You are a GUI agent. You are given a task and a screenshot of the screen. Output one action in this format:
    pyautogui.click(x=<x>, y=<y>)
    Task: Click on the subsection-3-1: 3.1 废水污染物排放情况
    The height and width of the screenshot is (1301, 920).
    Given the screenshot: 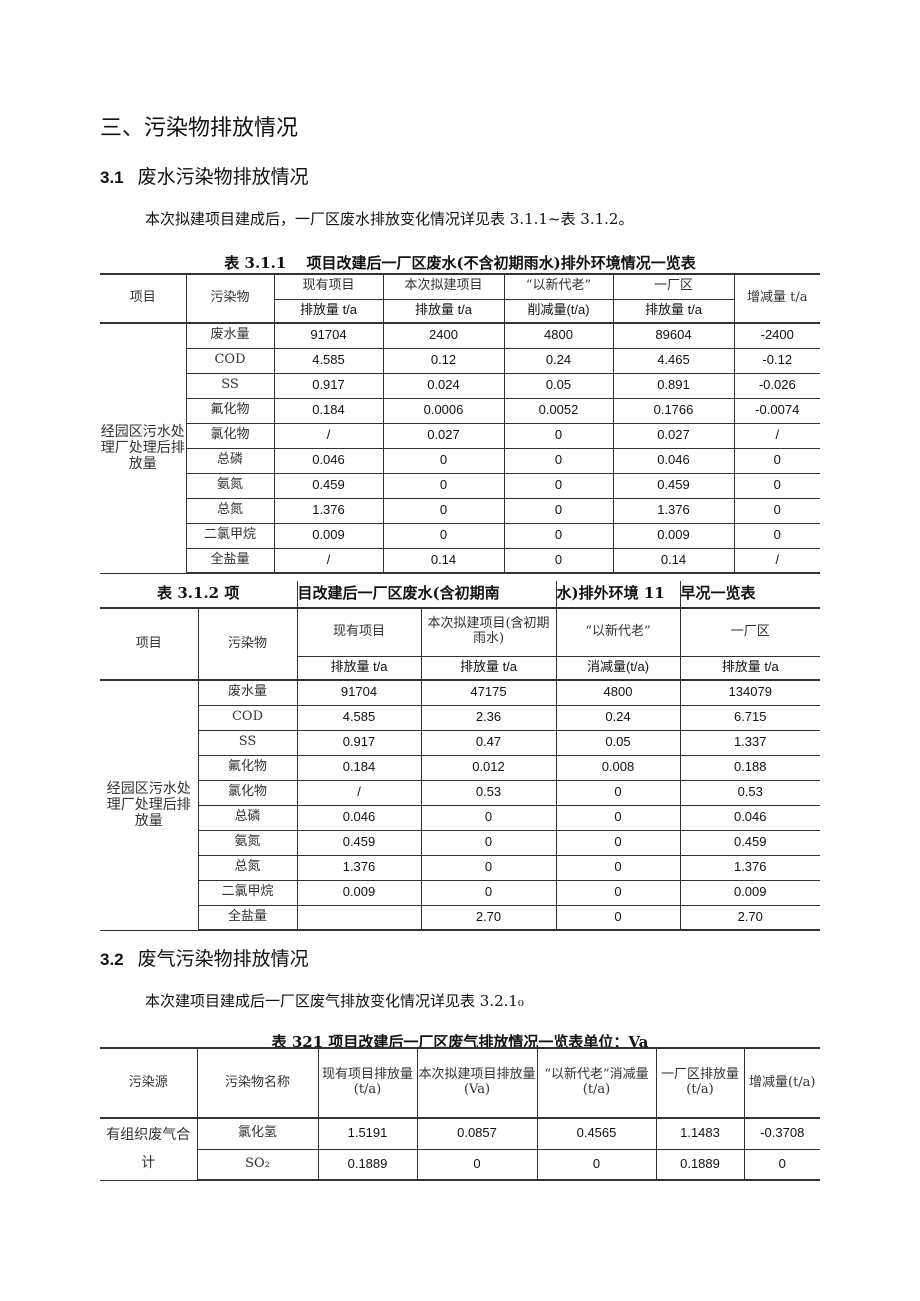 What is the action you would take?
    pyautogui.click(x=204, y=175)
    